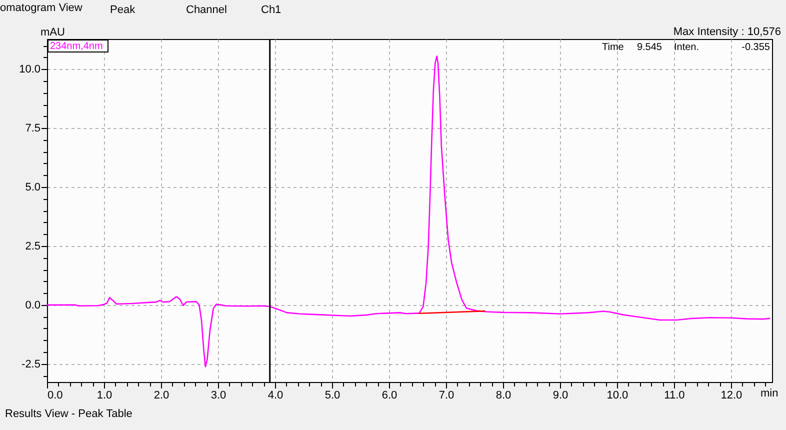 The image size is (786, 430). What do you see at coordinates (32, 128) in the screenshot?
I see `y-tick-label: 7.5` at bounding box center [32, 128].